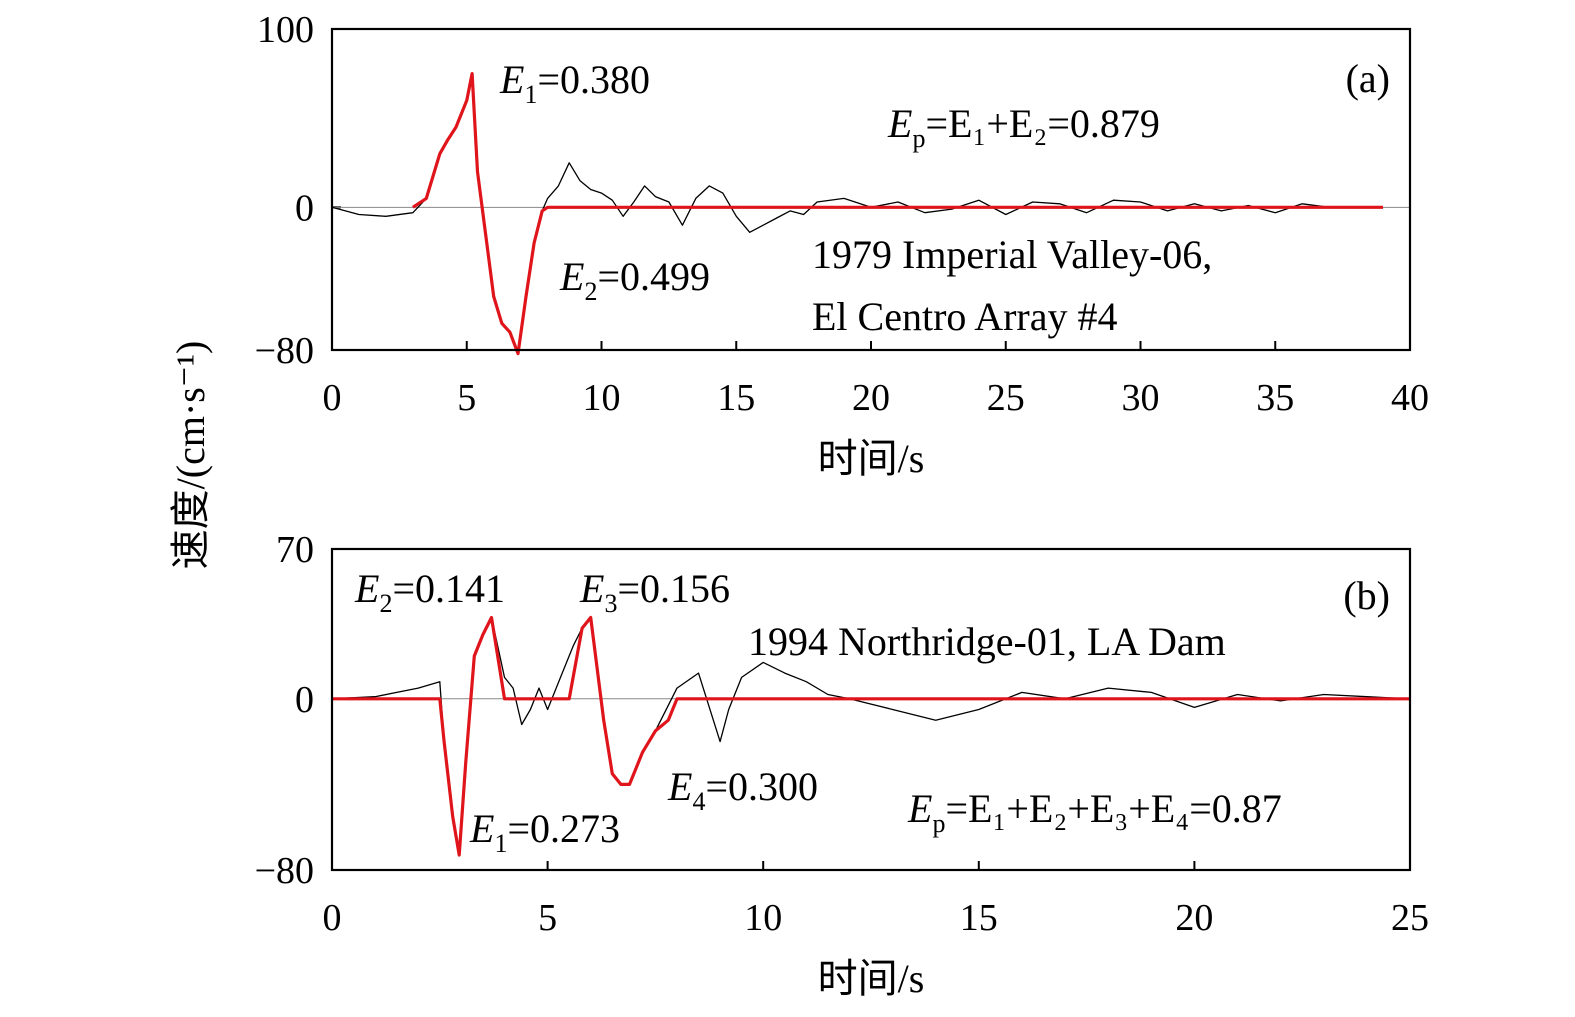 The image size is (1575, 1017). Describe the element at coordinates (304, 700) in the screenshot. I see `y-tick-label-b-1: 0` at that location.